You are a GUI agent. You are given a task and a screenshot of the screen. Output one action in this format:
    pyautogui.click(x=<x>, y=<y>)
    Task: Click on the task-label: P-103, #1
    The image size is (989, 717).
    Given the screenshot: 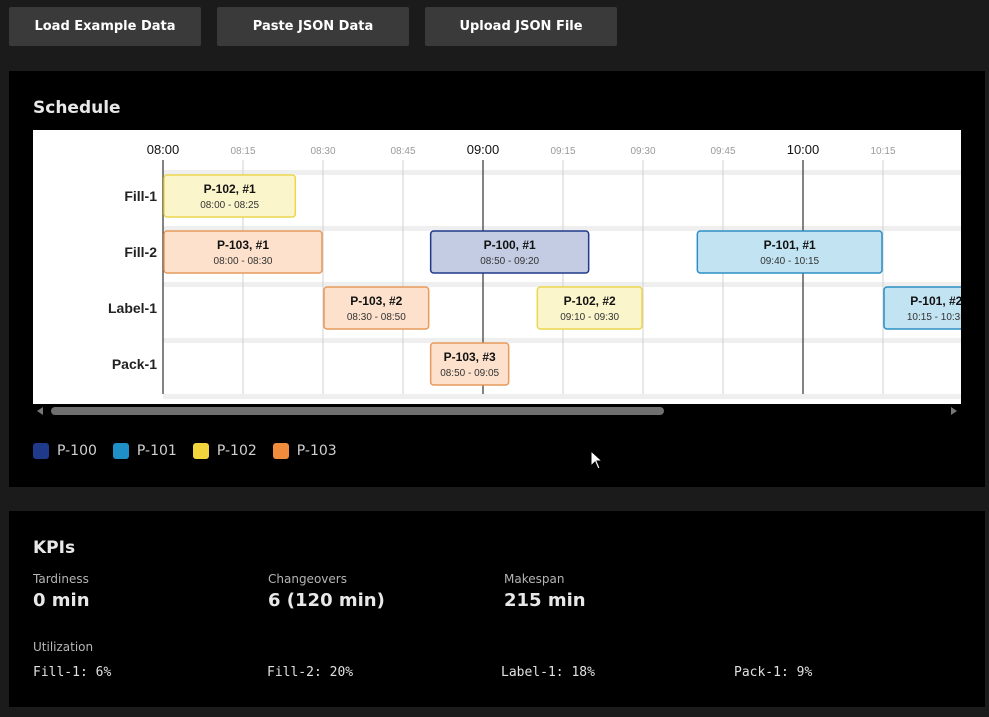 What is the action you would take?
    pyautogui.click(x=243, y=245)
    